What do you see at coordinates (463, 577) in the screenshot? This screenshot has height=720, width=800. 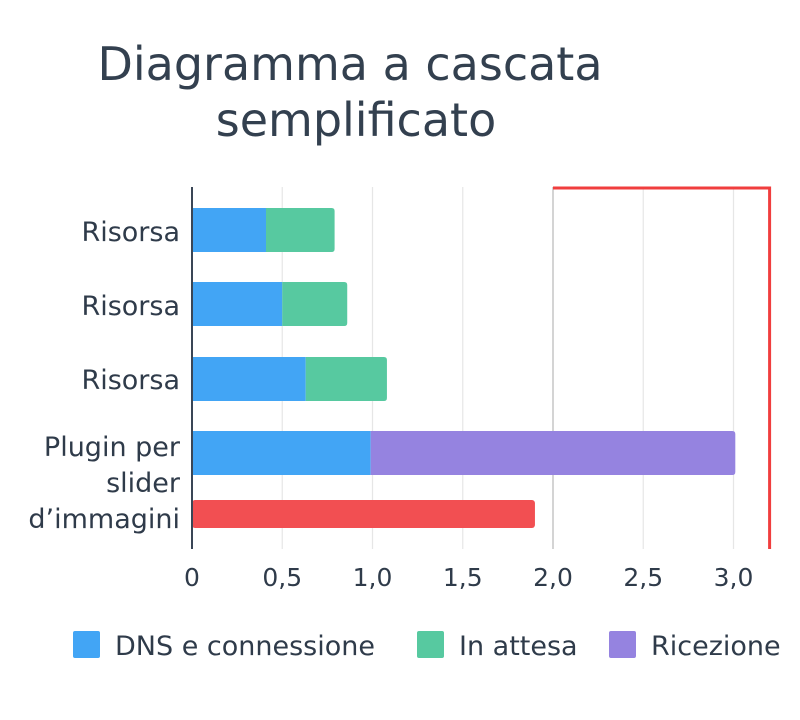 I see `x-tick-label: 1,5` at bounding box center [463, 577].